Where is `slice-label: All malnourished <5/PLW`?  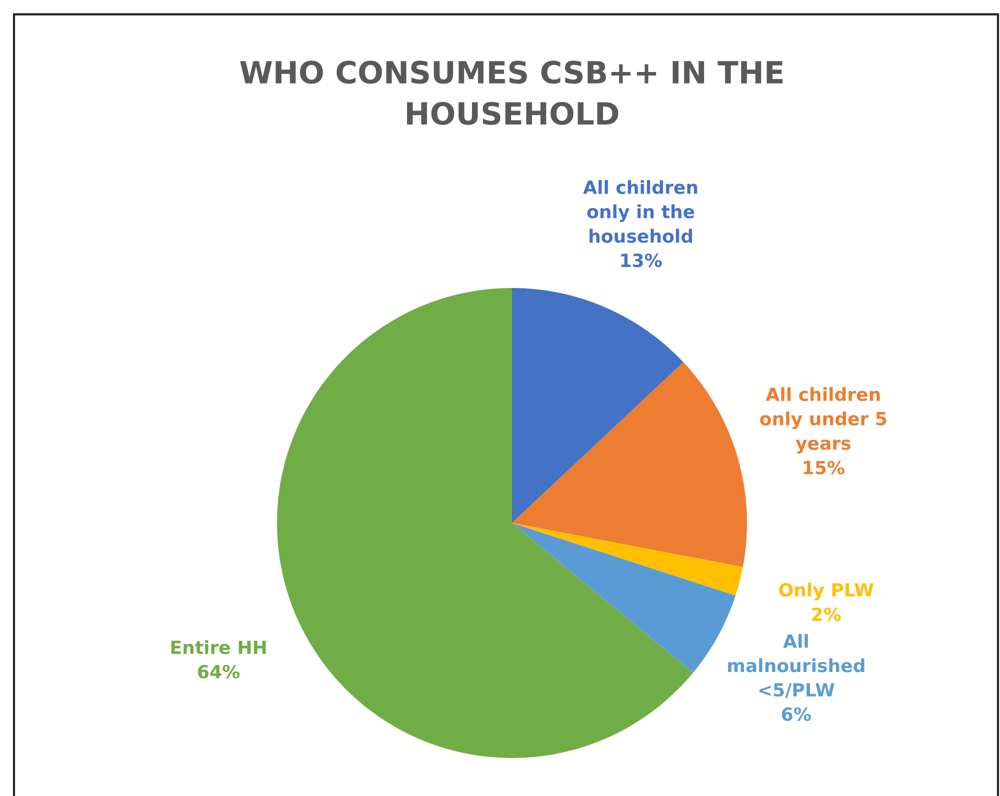
slice-label: All malnourished <5/PLW is located at coordinates (796, 666).